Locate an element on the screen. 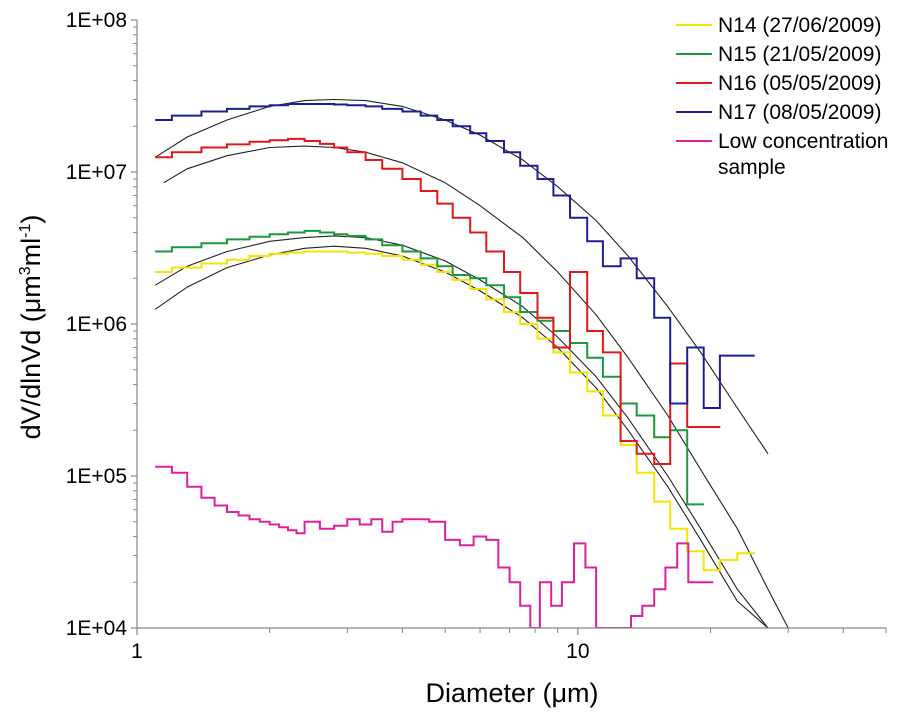 This screenshot has height=713, width=919. x-axis-ticks: 1 10 is located at coordinates (509, 645).